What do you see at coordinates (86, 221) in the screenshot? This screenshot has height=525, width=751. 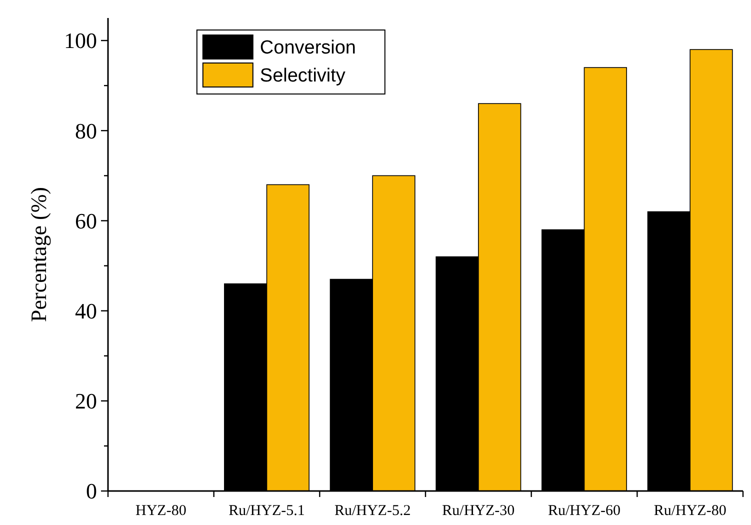 I see `y-tick-label: 60` at bounding box center [86, 221].